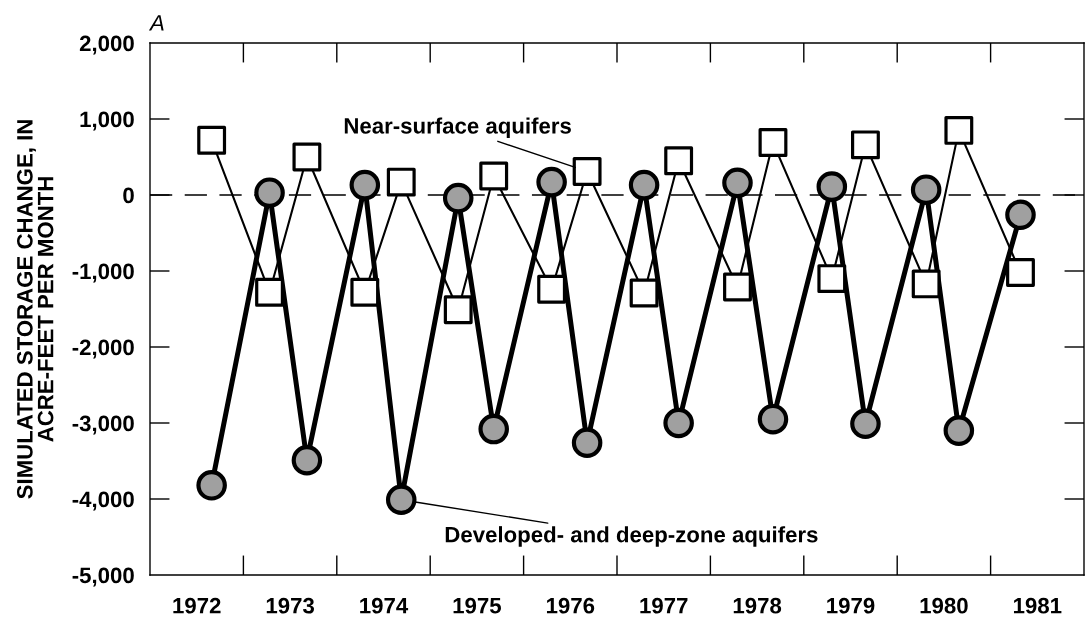 This screenshot has height=624, width=1087. I want to click on y-tick-label: 0, so click(128, 195).